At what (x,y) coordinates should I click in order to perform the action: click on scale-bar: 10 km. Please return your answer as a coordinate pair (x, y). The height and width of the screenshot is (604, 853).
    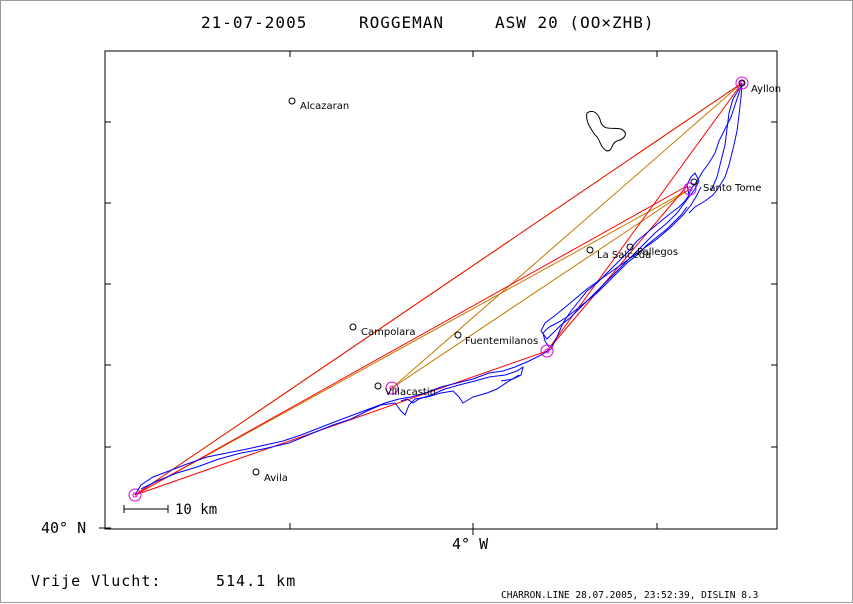
    Looking at the image, I should click on (170, 510).